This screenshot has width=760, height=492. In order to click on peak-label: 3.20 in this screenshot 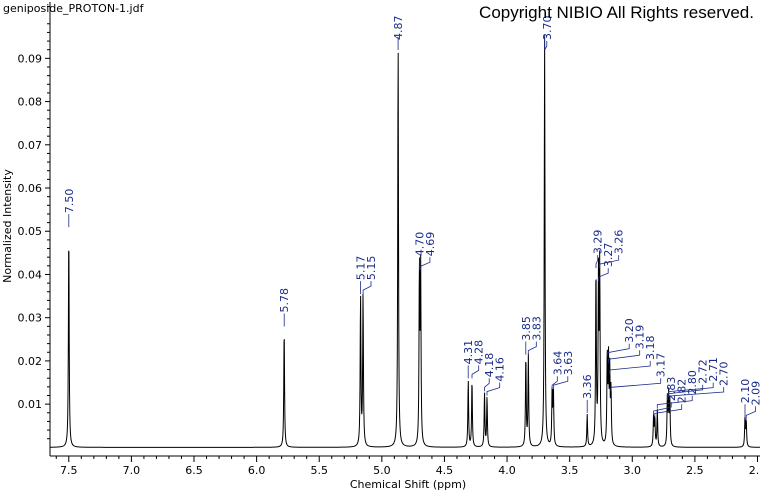, I will do `click(629, 330)`.